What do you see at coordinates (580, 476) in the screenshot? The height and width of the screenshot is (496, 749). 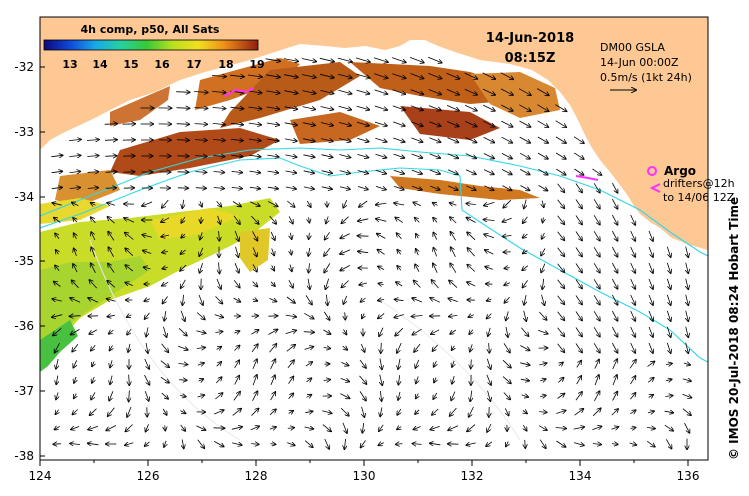 I see `x-tick-label: 134` at bounding box center [580, 476].